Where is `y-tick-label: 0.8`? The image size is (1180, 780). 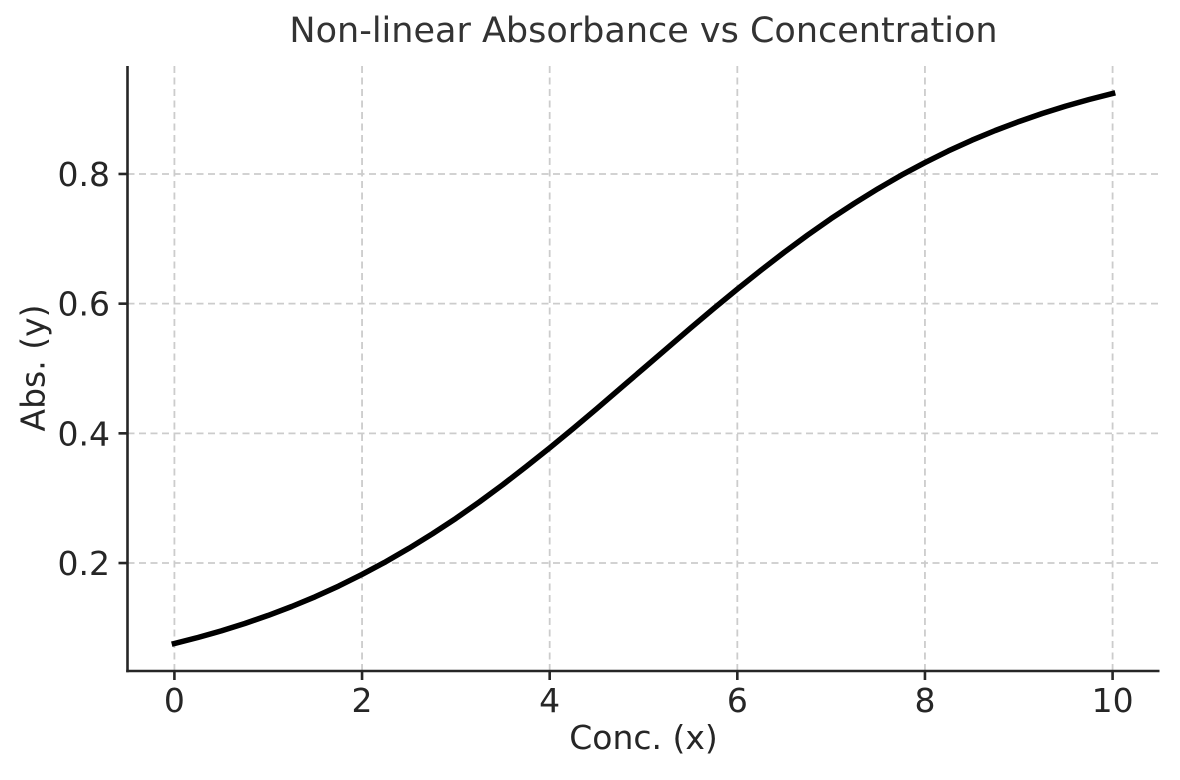
y-tick-label: 0.8 is located at coordinates (84, 174).